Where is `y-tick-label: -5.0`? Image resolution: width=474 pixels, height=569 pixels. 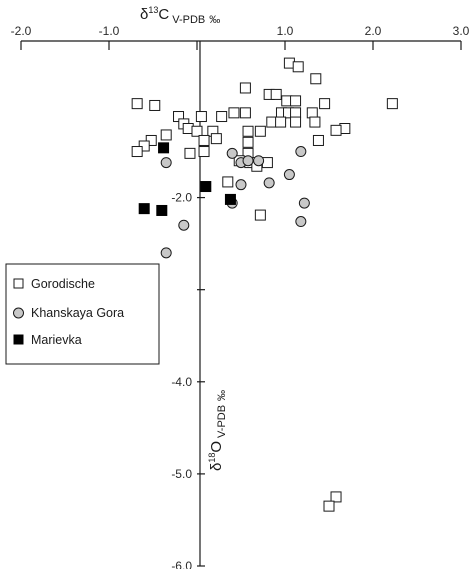 y-tick-label: -5.0 is located at coordinates (181, 474).